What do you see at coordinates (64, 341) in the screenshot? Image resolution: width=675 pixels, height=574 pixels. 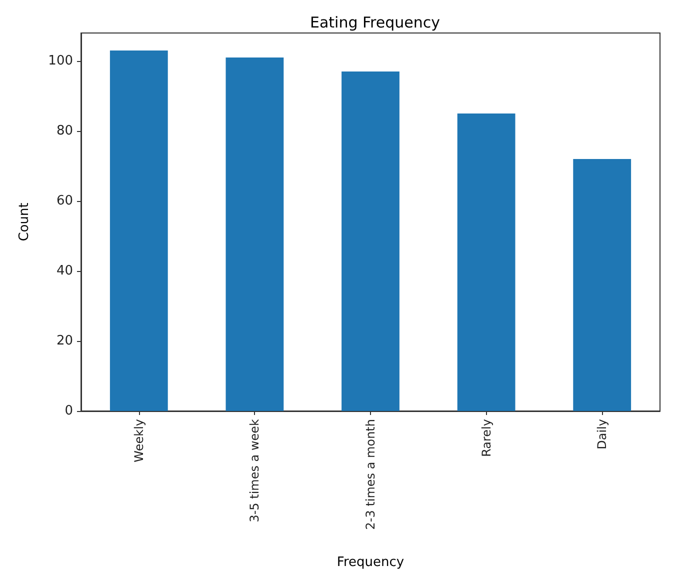 I see `y-tick-label: 20` at bounding box center [64, 341].